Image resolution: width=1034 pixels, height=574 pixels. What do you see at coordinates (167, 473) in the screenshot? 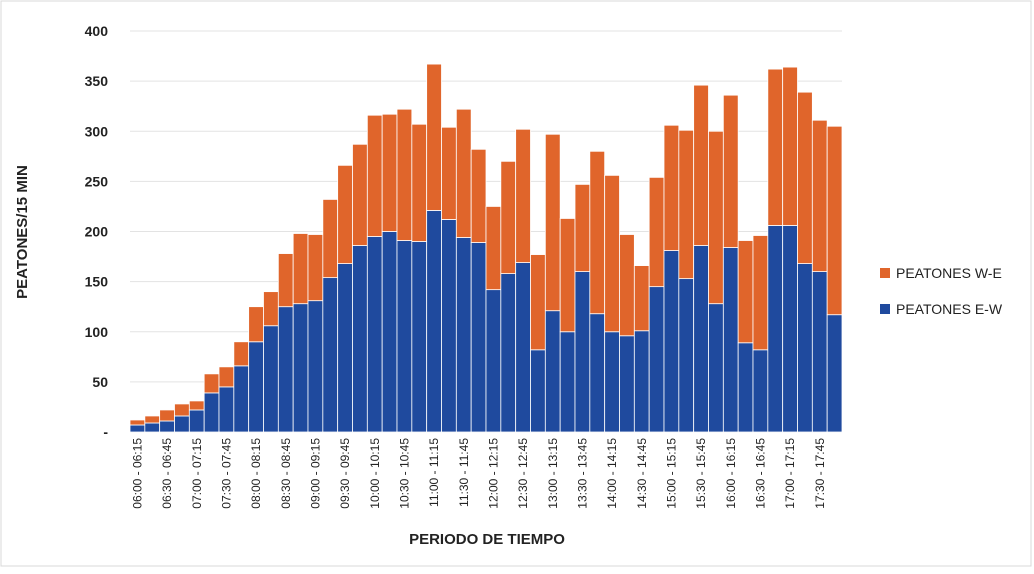
I see `x-tick-label: 06:30 - 06:45` at bounding box center [167, 473].